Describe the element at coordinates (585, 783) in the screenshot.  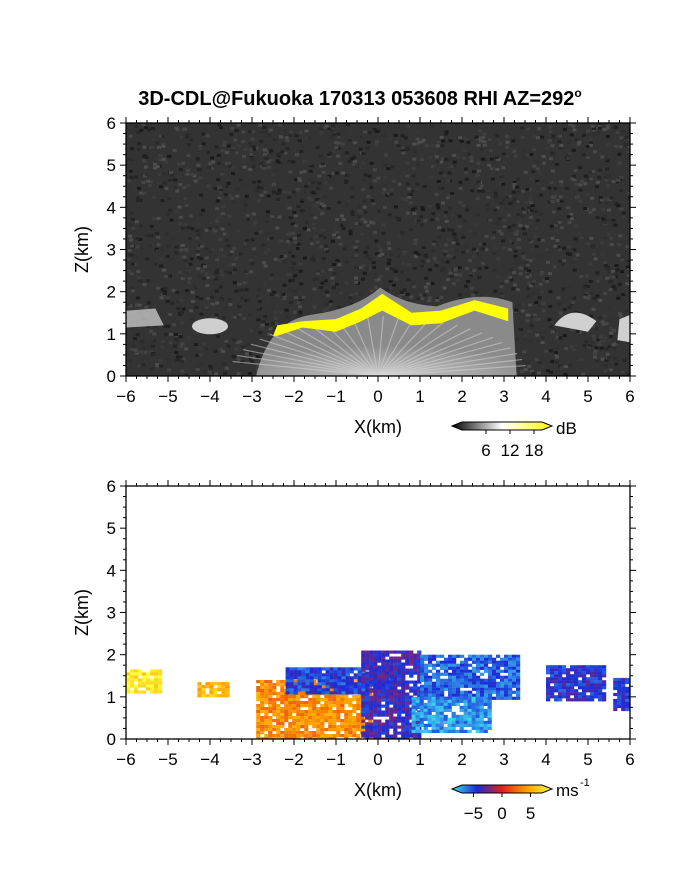
I see `colorbar-unit-exponent: -1` at that location.